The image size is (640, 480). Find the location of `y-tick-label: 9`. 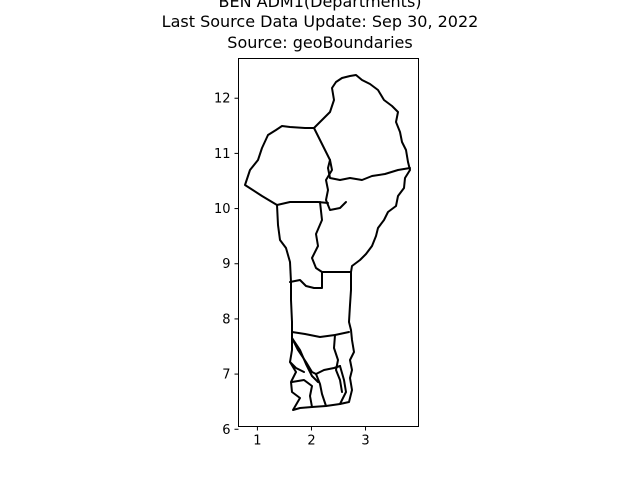

y-tick-label: 9 is located at coordinates (226, 264).